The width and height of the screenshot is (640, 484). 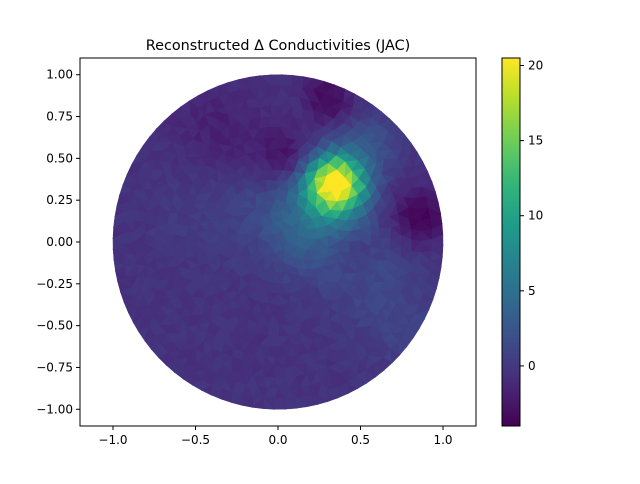 I want to click on y-tick-label: −1.00, so click(x=54, y=409).